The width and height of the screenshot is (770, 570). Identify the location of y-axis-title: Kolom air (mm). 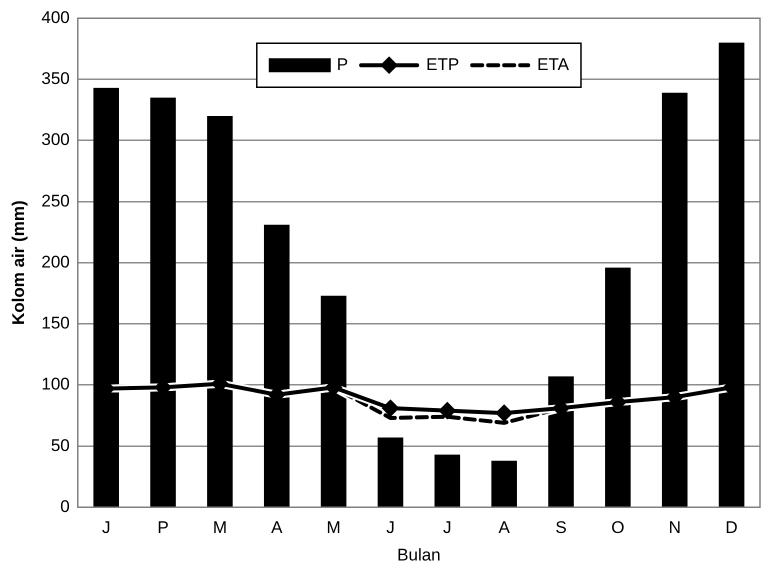
(18, 263).